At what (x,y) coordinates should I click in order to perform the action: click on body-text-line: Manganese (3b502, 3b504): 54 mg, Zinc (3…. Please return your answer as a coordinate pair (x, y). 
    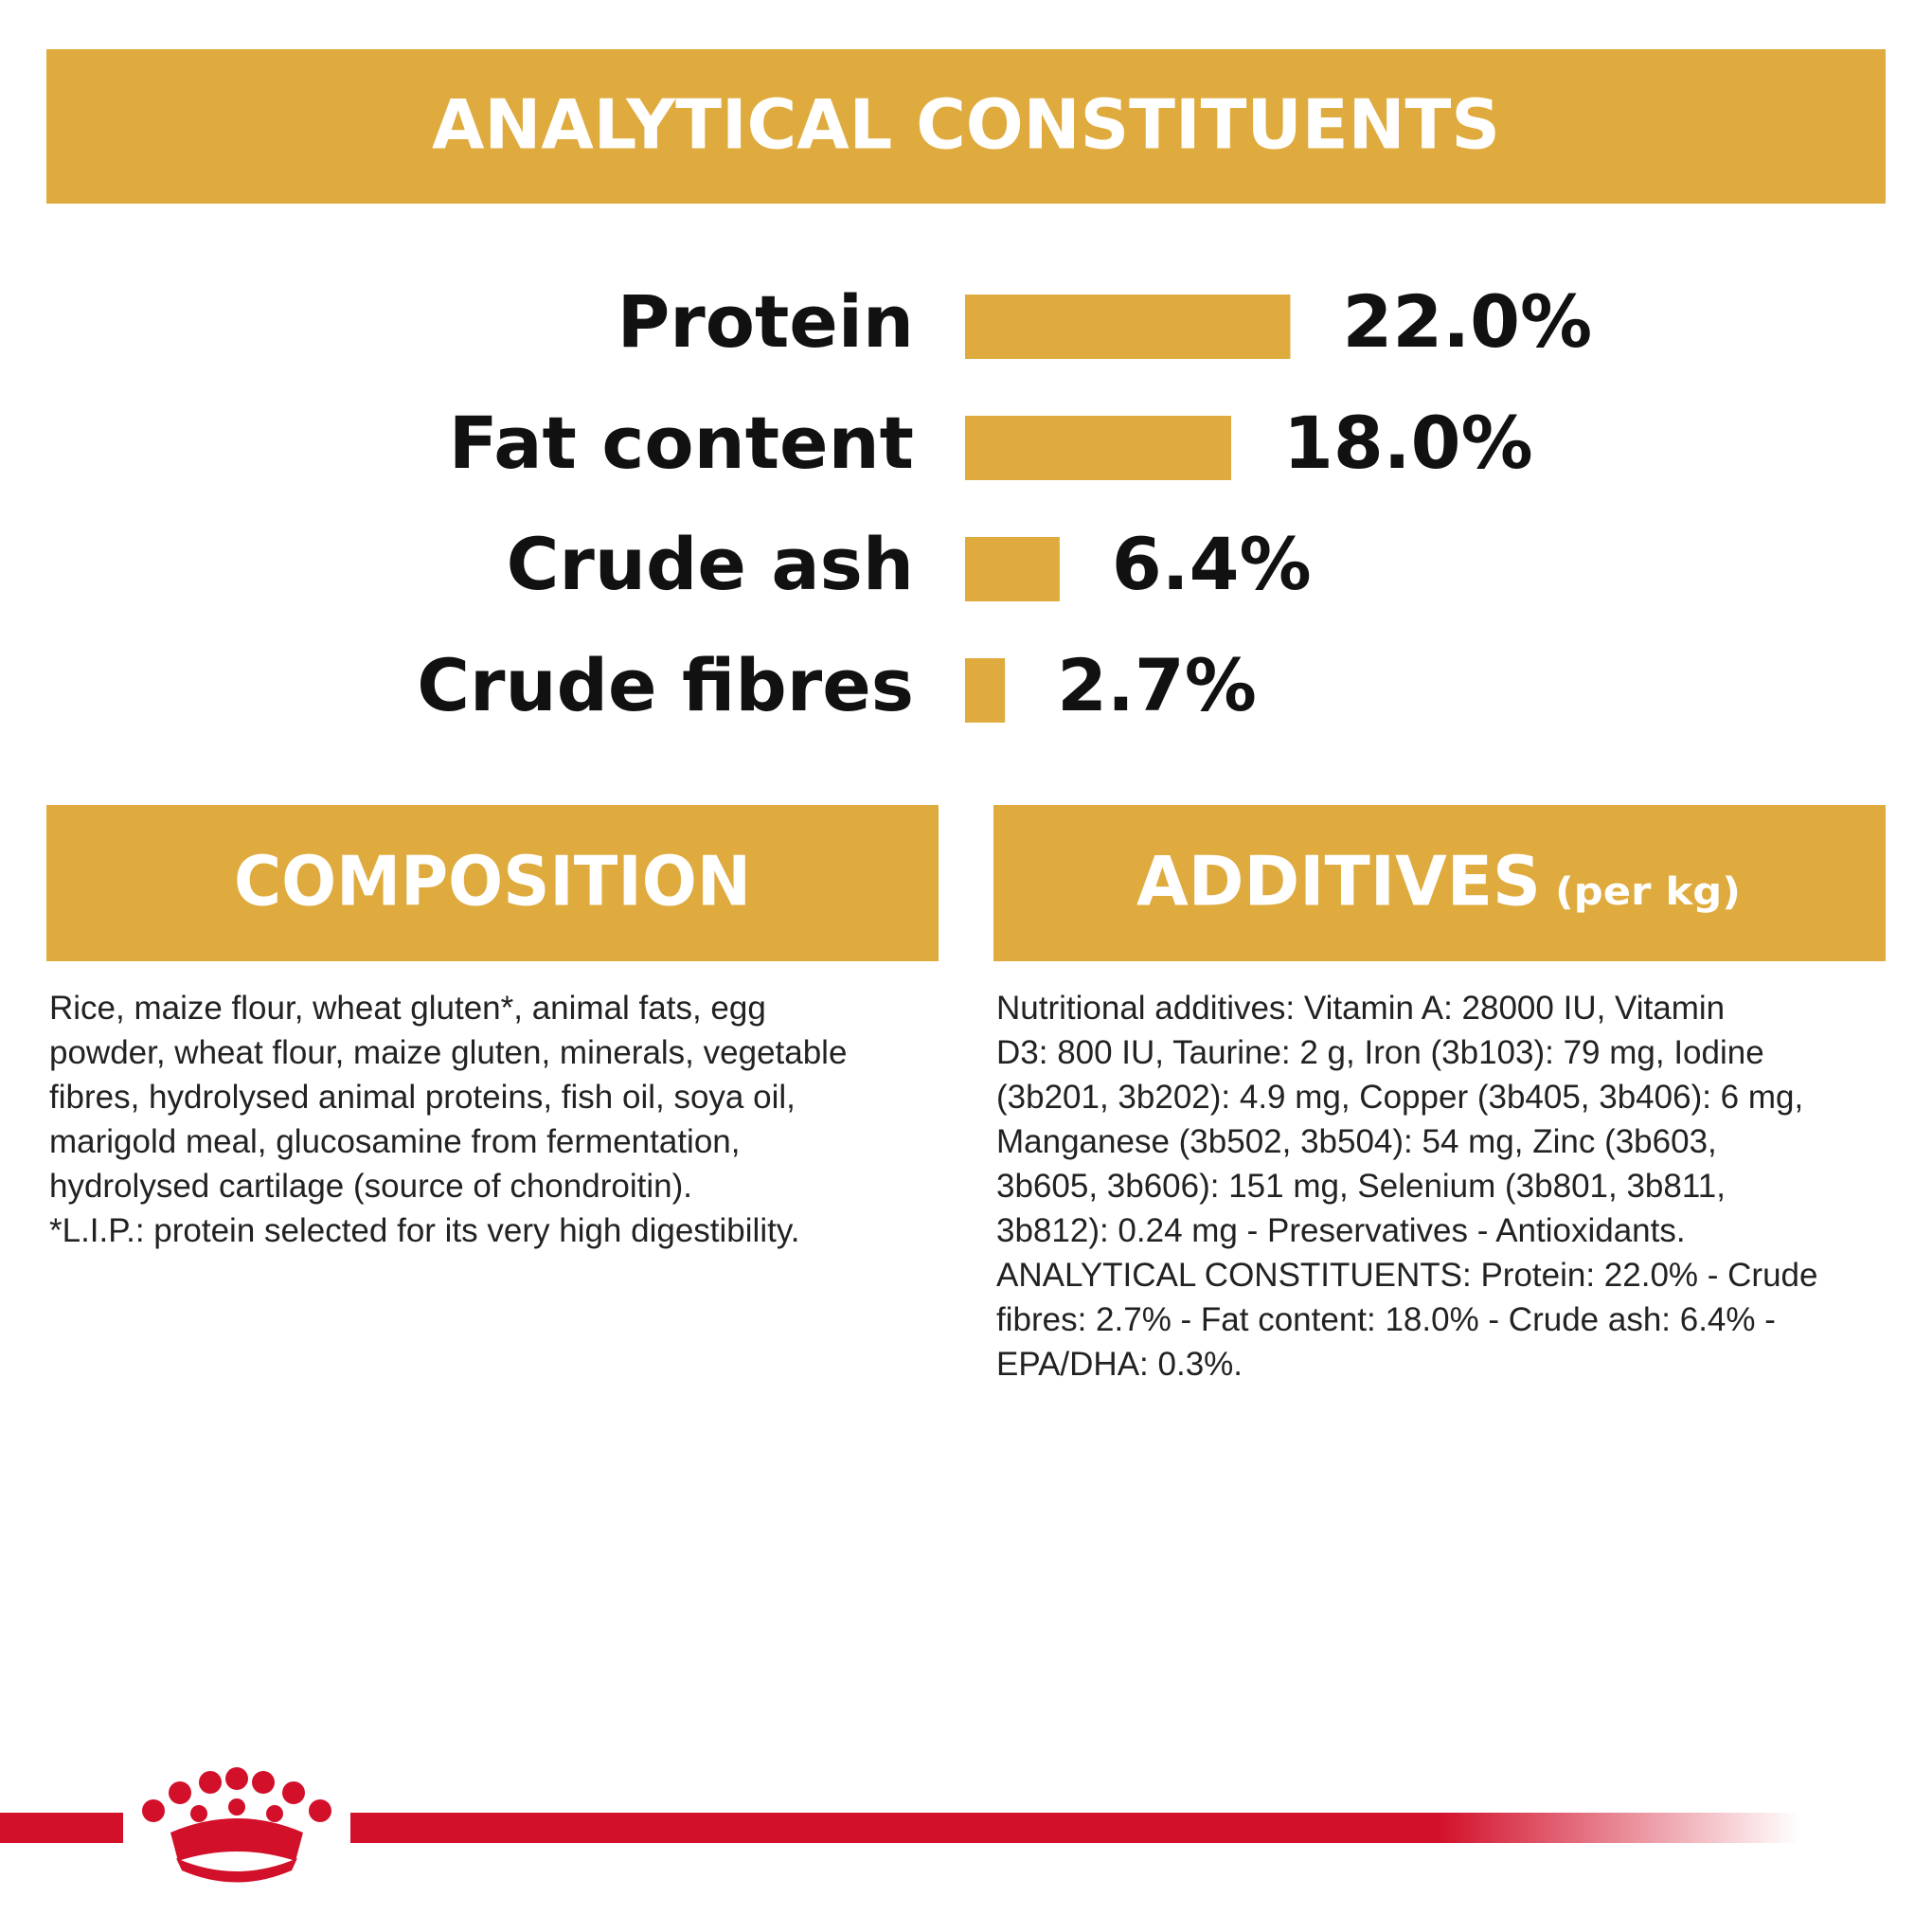
    Looking at the image, I should click on (1356, 1141).